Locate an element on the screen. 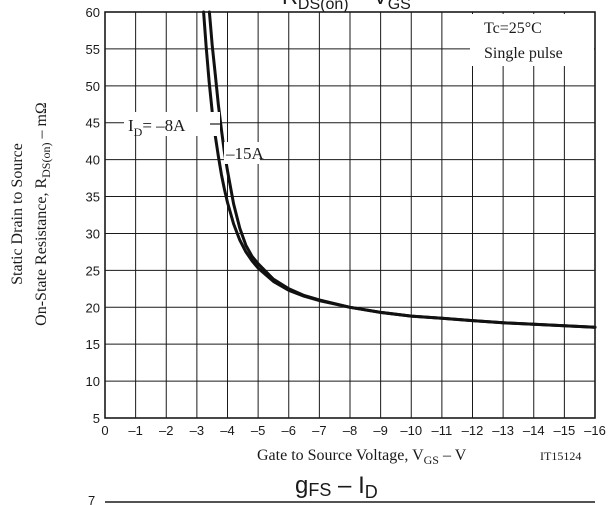 This screenshot has width=613, height=505. y-tick-label: 50 is located at coordinates (93, 86).